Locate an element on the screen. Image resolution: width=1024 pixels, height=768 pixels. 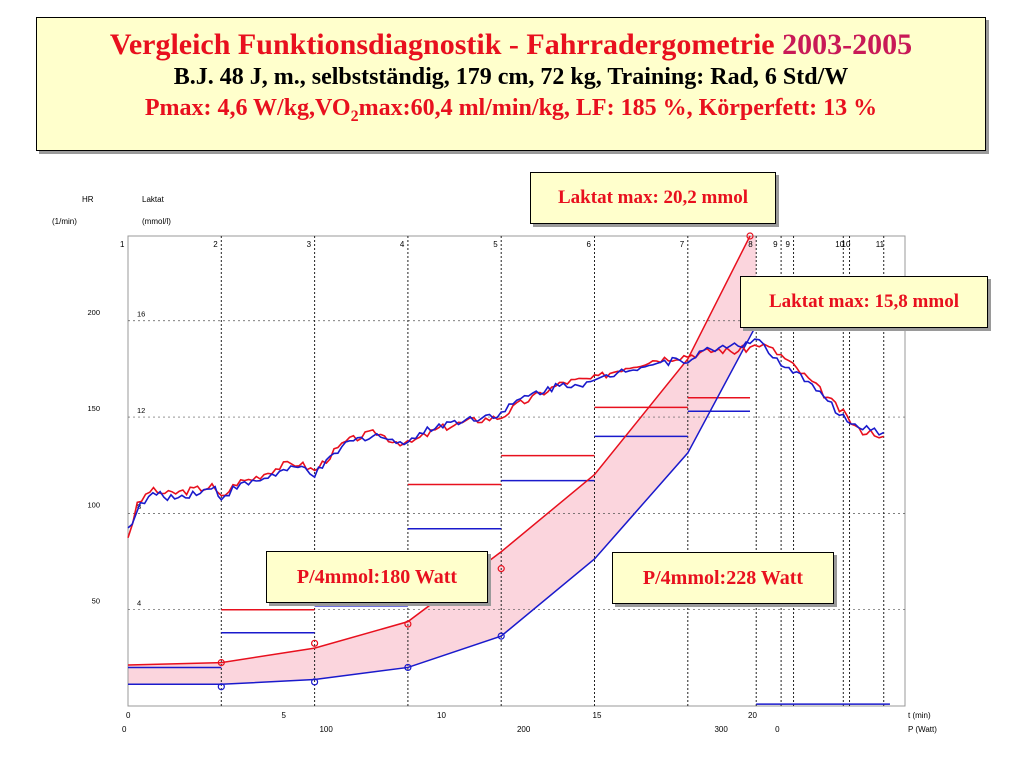
hr-tick-label: 150 is located at coordinates (93, 408).